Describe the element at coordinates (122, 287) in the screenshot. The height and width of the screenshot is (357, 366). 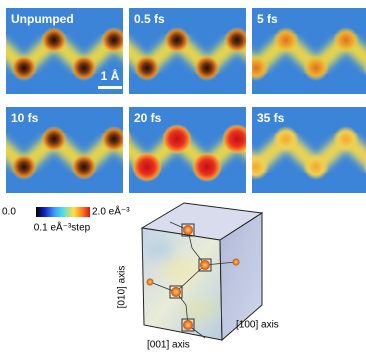
I see `axis-label: [010] axis` at that location.